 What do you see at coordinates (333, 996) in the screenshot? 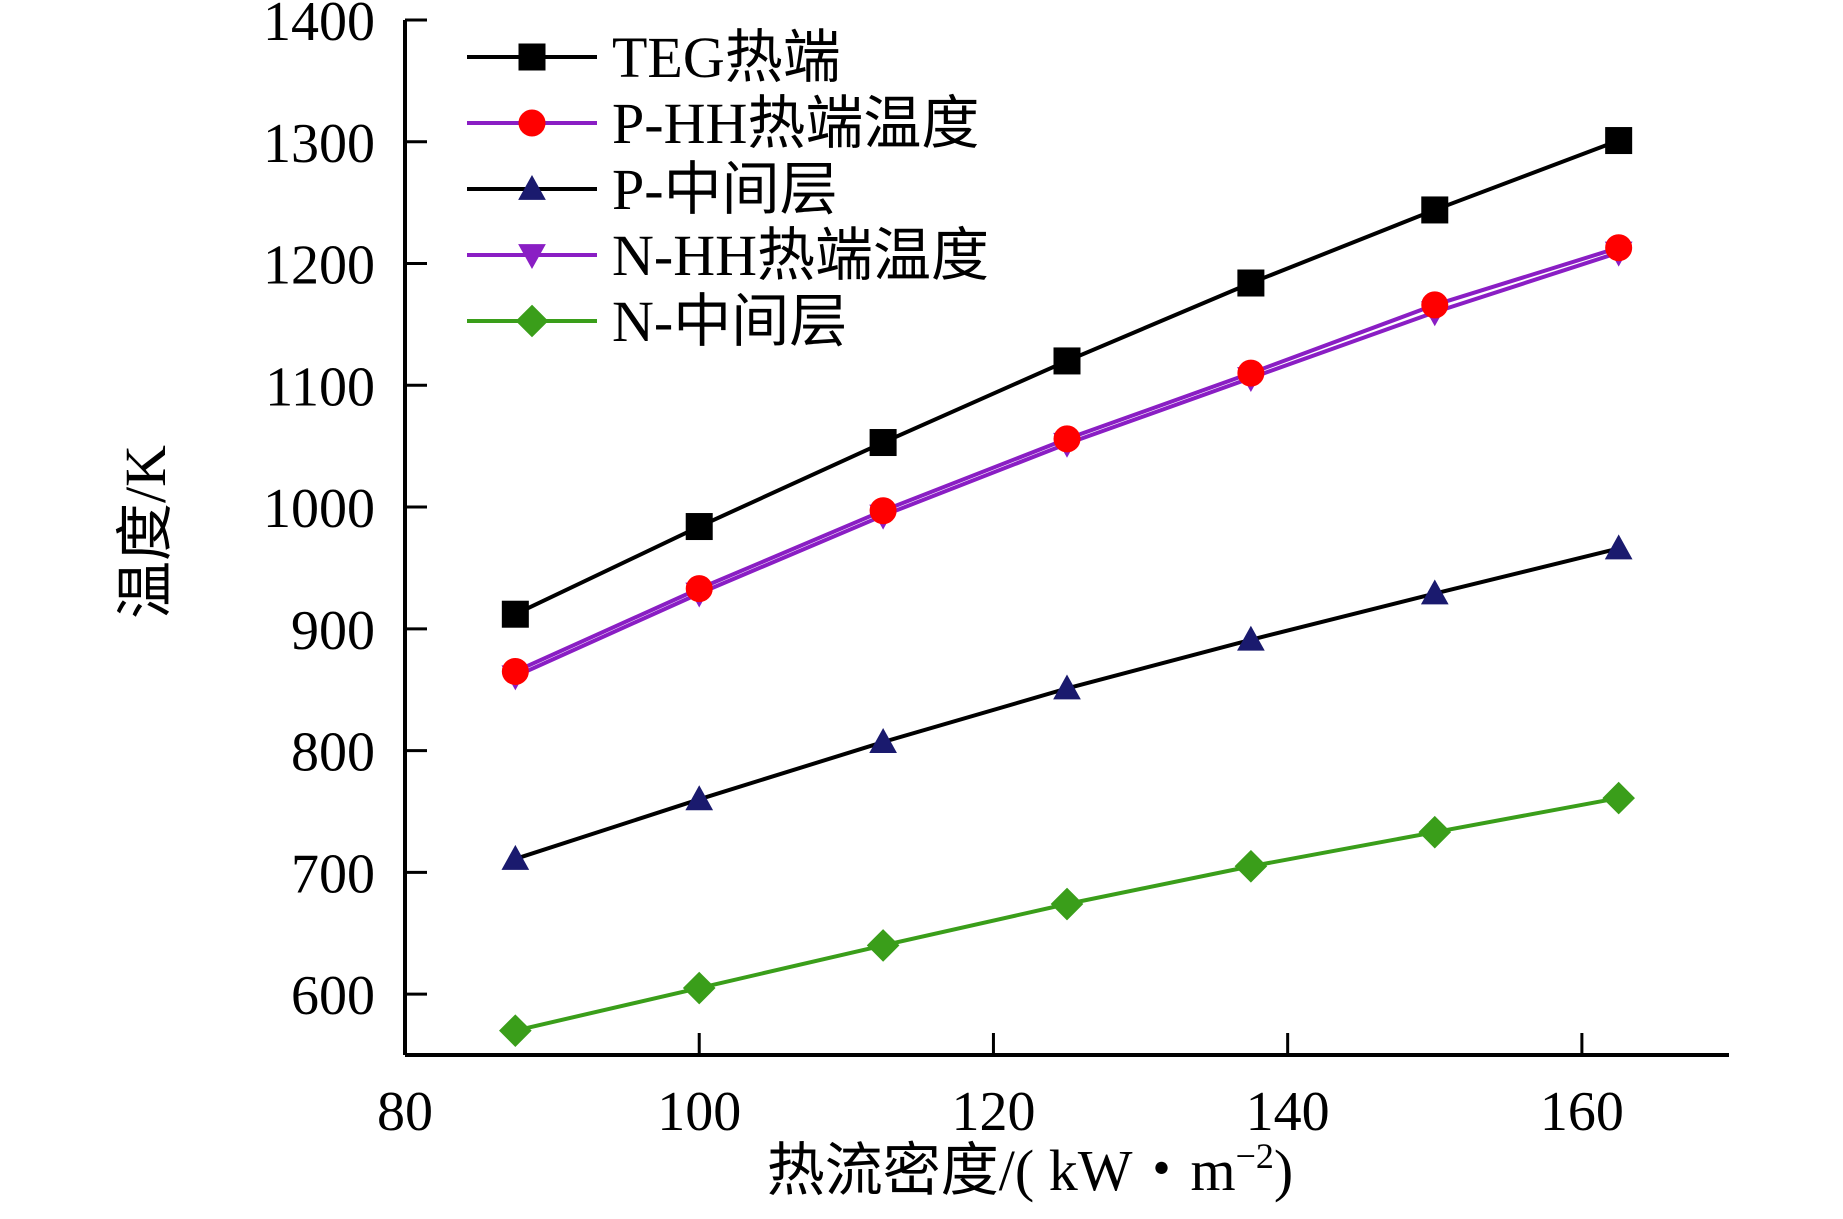
I see `y-tick-label: 600` at bounding box center [333, 996].